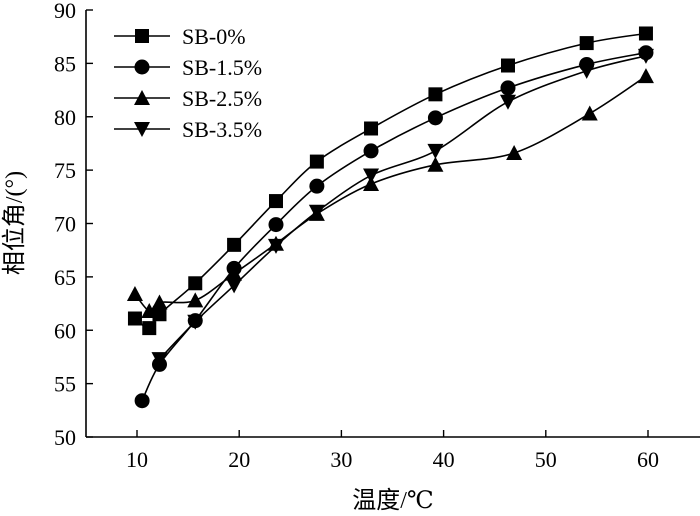 The image size is (700, 516). I want to click on y-tick-label: 75, so click(65, 170).